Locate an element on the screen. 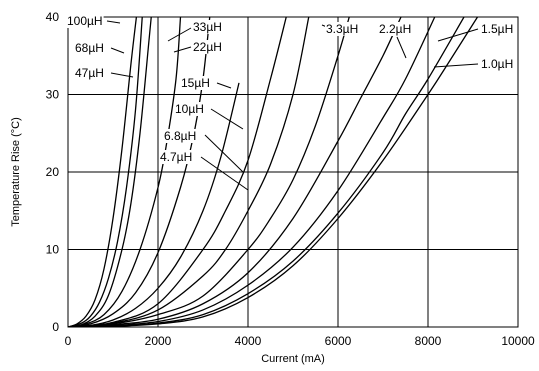 This screenshot has height=371, width=539. x-tick-label: 4000 is located at coordinates (248, 341).